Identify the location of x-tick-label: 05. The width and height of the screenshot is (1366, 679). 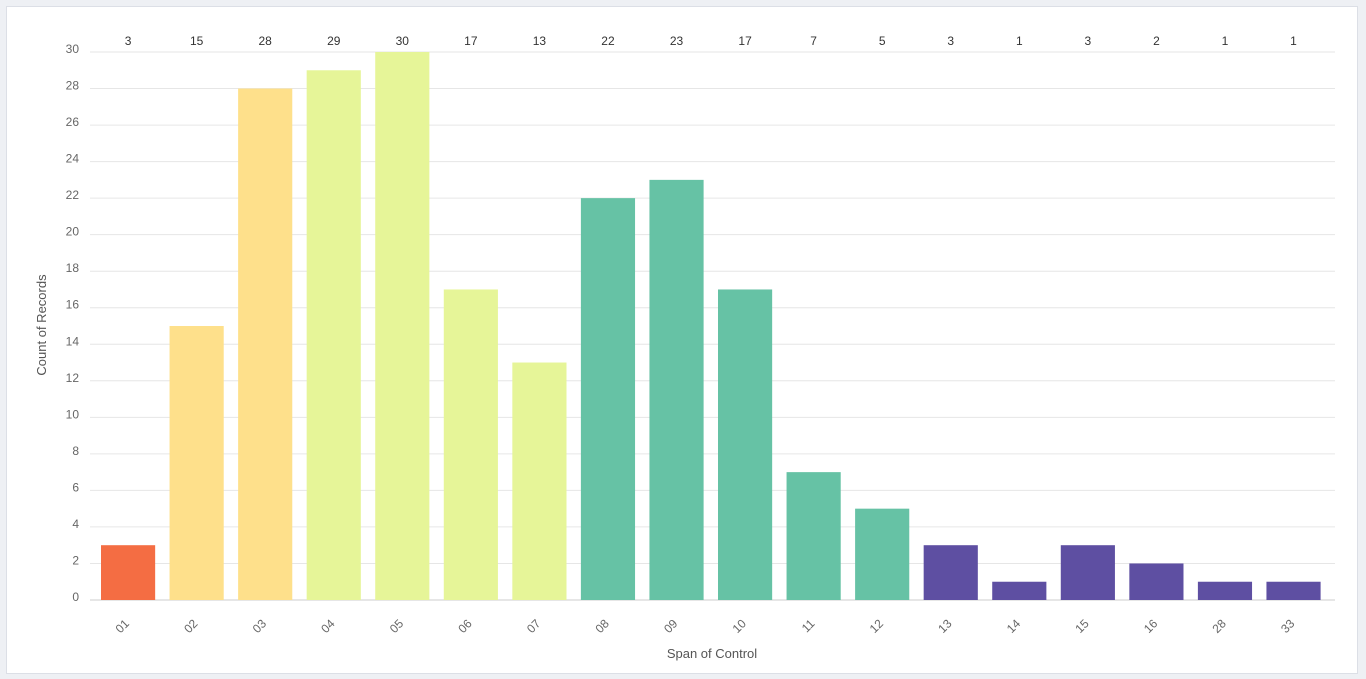
(397, 626).